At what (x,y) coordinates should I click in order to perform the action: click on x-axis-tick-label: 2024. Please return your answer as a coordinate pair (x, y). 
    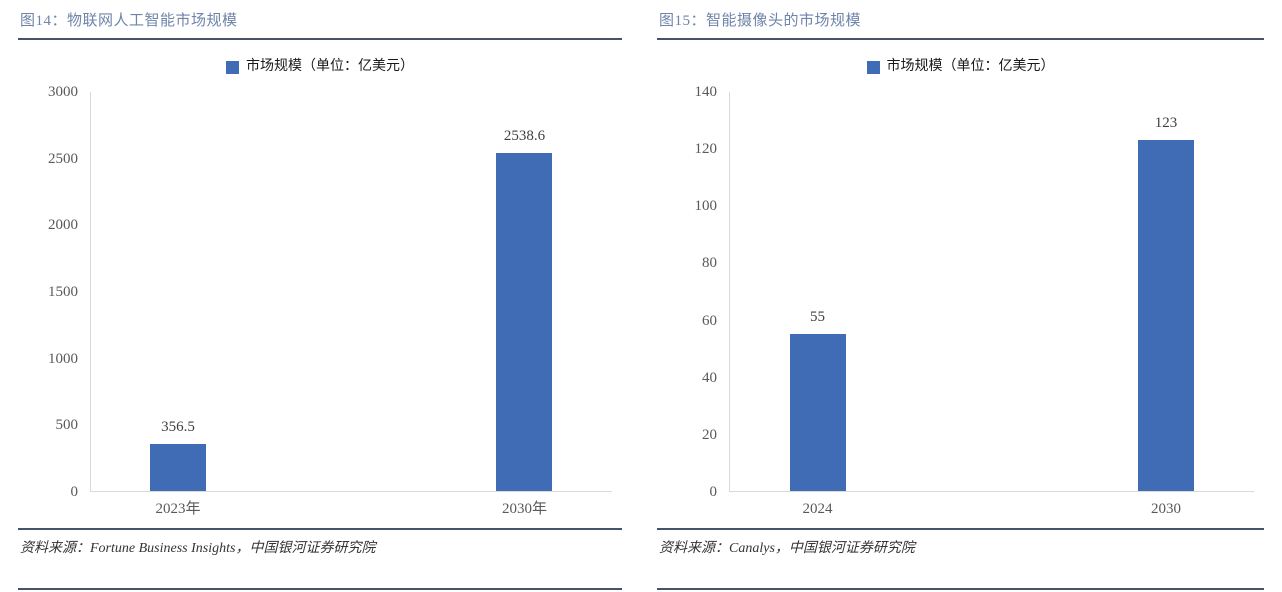
    Looking at the image, I should click on (817, 509).